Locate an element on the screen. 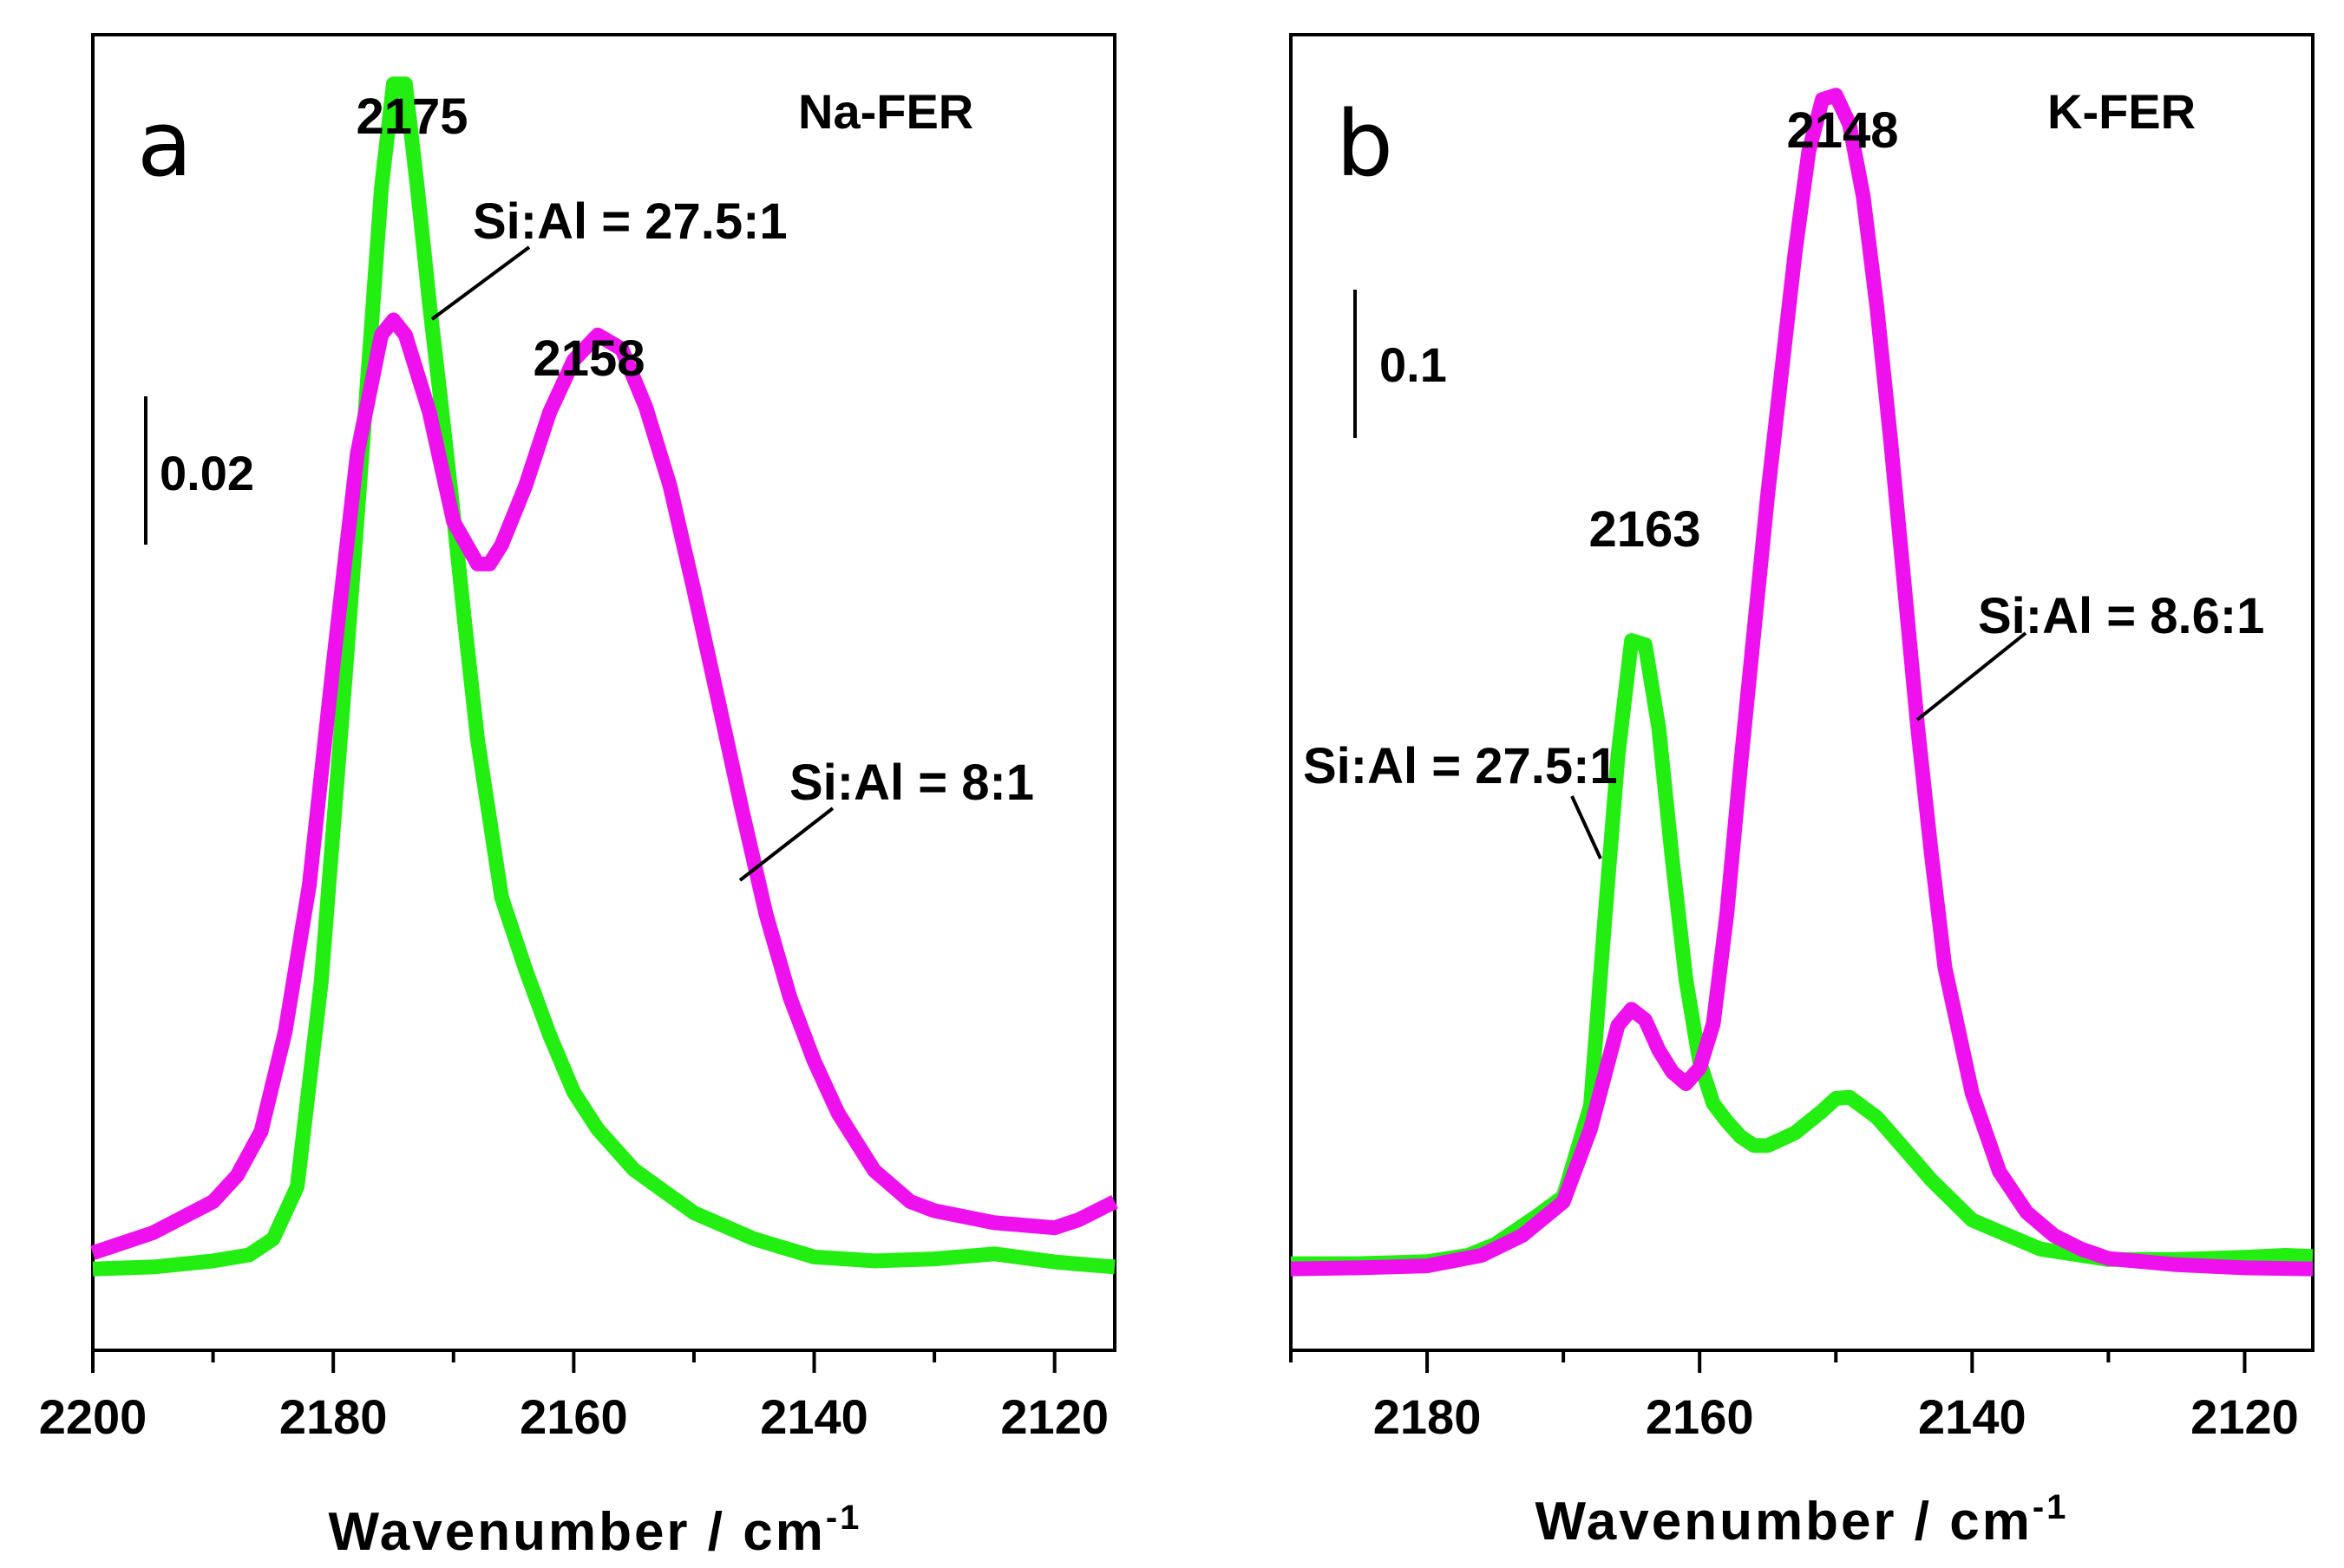  x-tick-label-2200: 2200 is located at coordinates (93, 1416).